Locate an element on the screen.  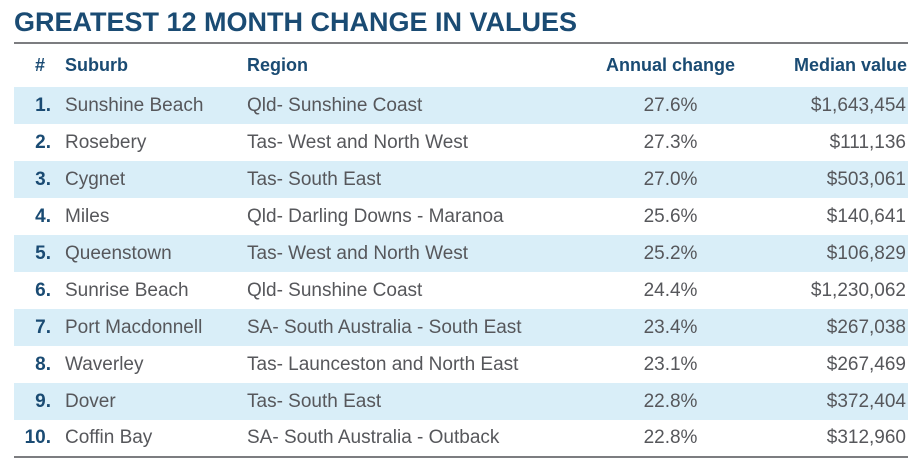
table-row: 3. Cygnet Tas- South East 27.0% $503,061 is located at coordinates (461, 179).